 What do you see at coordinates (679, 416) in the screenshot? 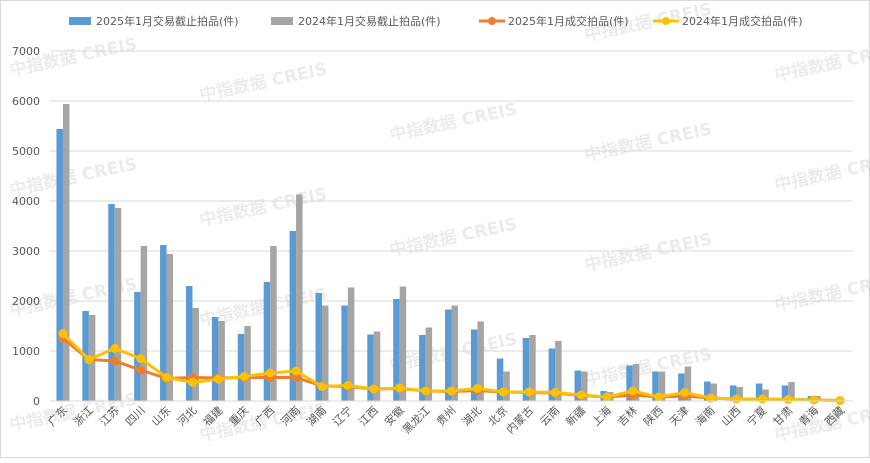
I see `x-tick-label: 天津` at bounding box center [679, 416].